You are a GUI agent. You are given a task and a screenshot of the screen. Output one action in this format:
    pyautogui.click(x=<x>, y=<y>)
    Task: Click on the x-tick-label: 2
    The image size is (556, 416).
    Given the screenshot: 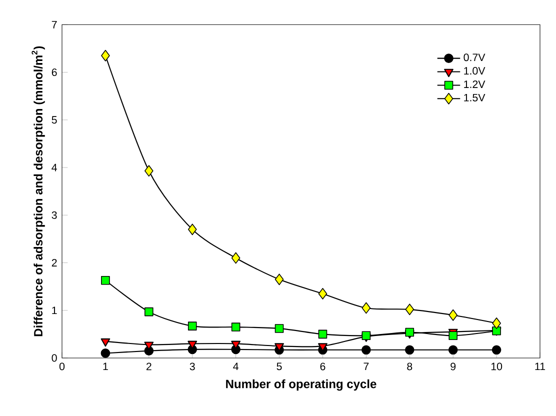 What is the action you would take?
    pyautogui.click(x=149, y=366)
    